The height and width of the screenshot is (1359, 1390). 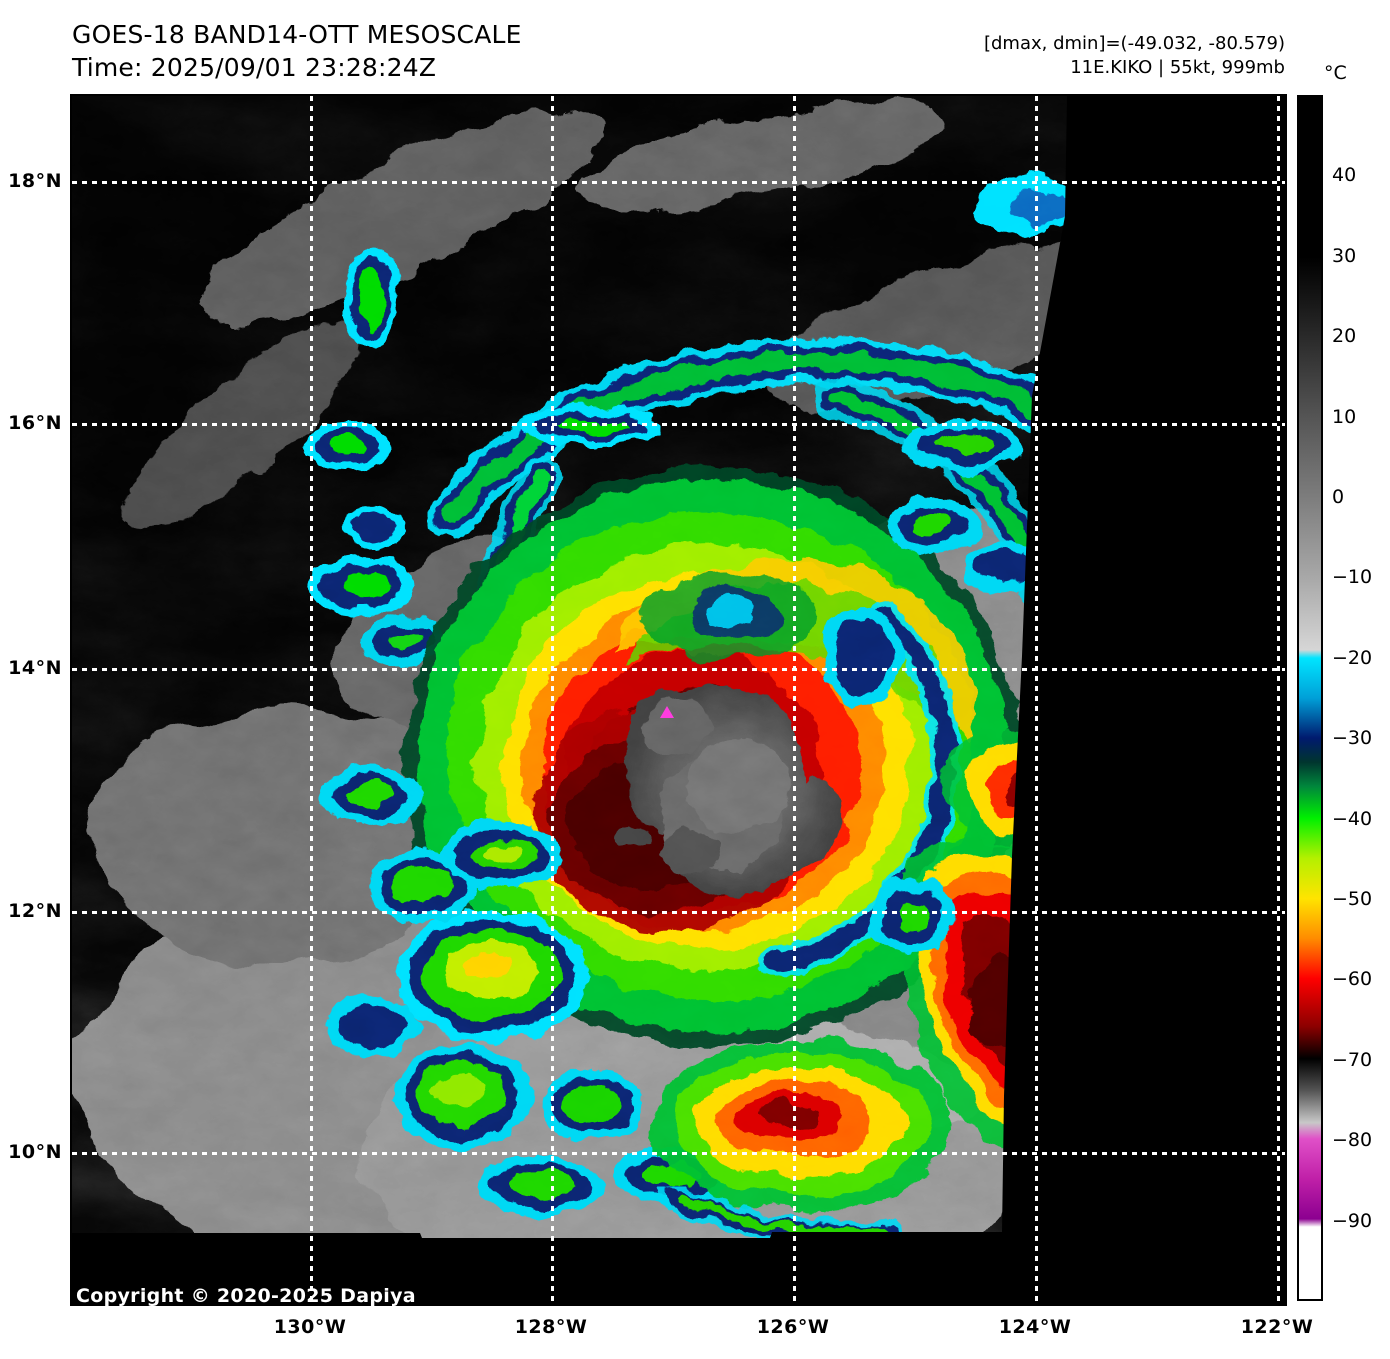 I want to click on colorbar-tick-10: 10, so click(x=1344, y=416).